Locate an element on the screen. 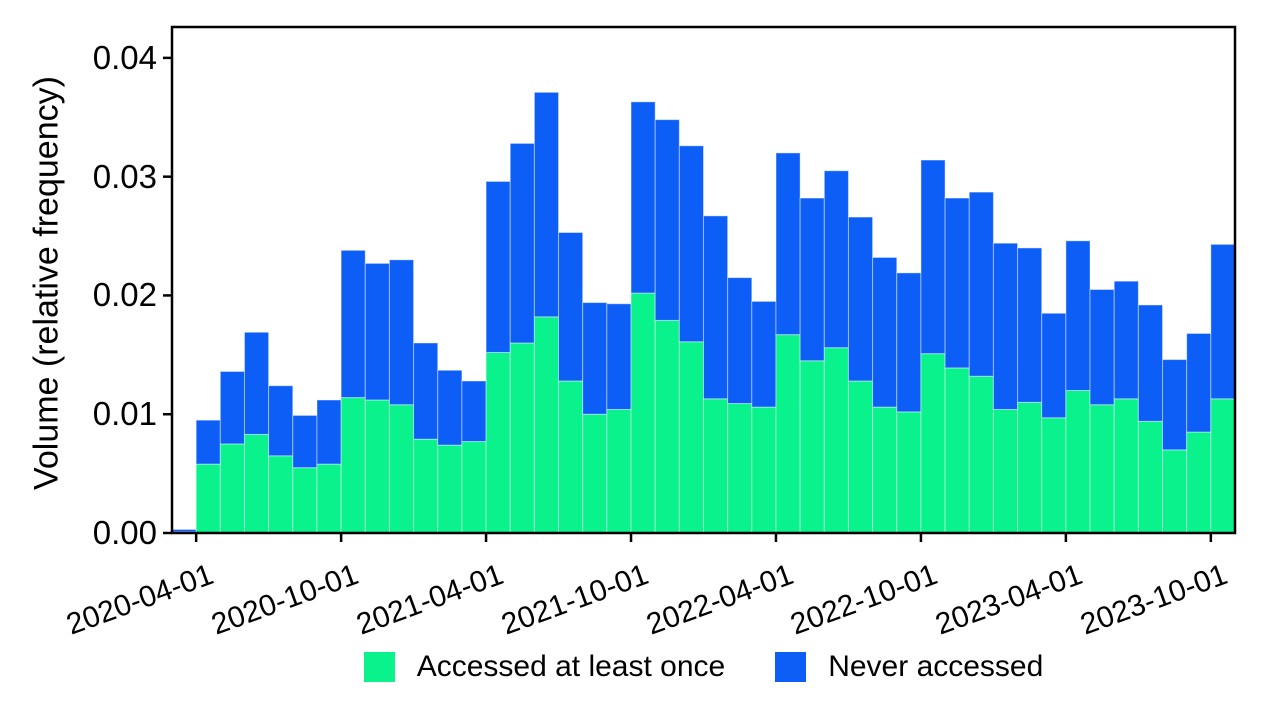  legend-item-never: Never accessed is located at coordinates (909, 667).